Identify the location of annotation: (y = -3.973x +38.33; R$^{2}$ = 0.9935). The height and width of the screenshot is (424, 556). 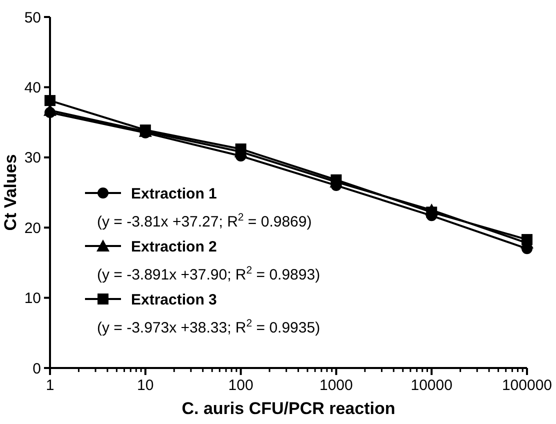
(208, 326).